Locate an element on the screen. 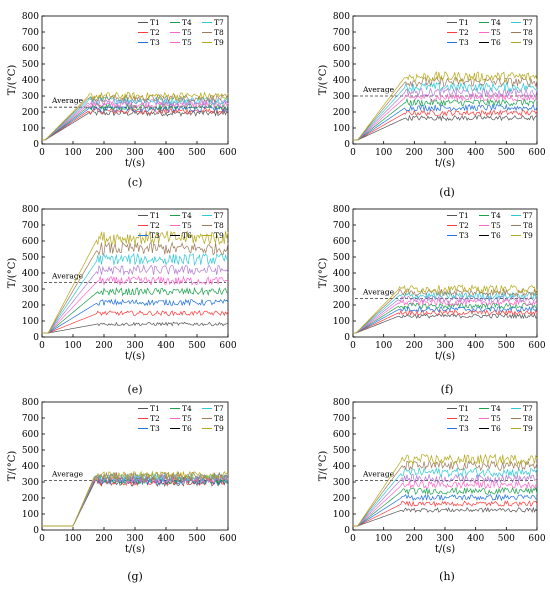  x-tick-label: 300 is located at coordinates (444, 153).